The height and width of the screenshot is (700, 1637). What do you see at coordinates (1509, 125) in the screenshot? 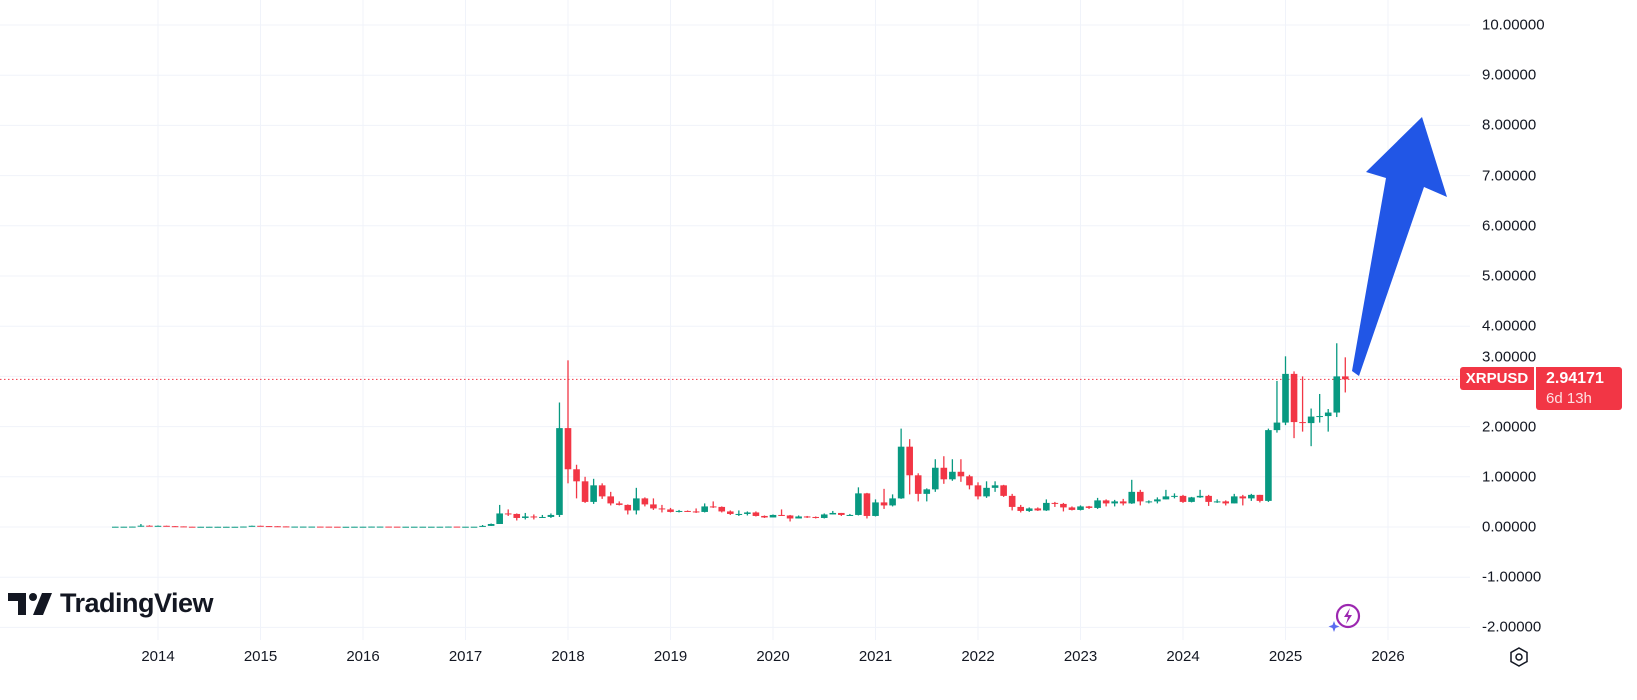
I see `price-tick-label: 8.00000` at bounding box center [1509, 125].